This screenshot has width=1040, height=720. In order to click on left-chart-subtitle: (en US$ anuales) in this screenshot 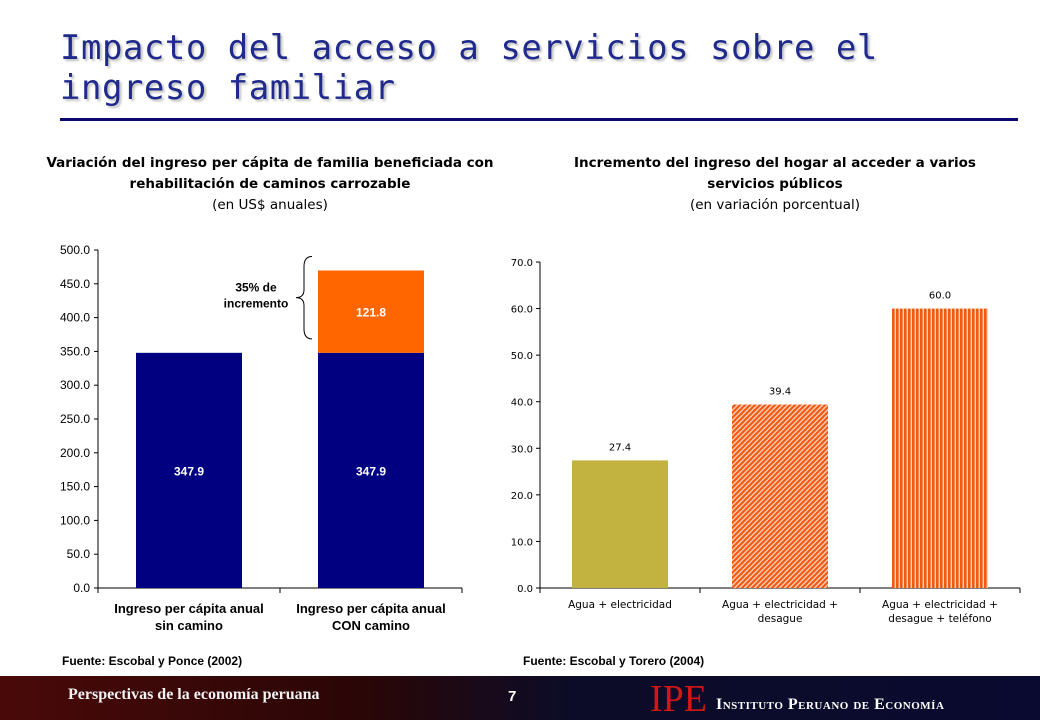, I will do `click(270, 205)`.